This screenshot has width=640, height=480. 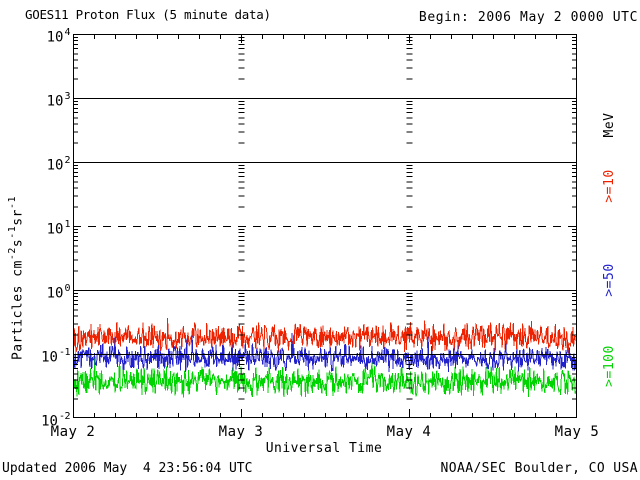 I want to click on legend-label-gege50: >=50, so click(x=609, y=280).